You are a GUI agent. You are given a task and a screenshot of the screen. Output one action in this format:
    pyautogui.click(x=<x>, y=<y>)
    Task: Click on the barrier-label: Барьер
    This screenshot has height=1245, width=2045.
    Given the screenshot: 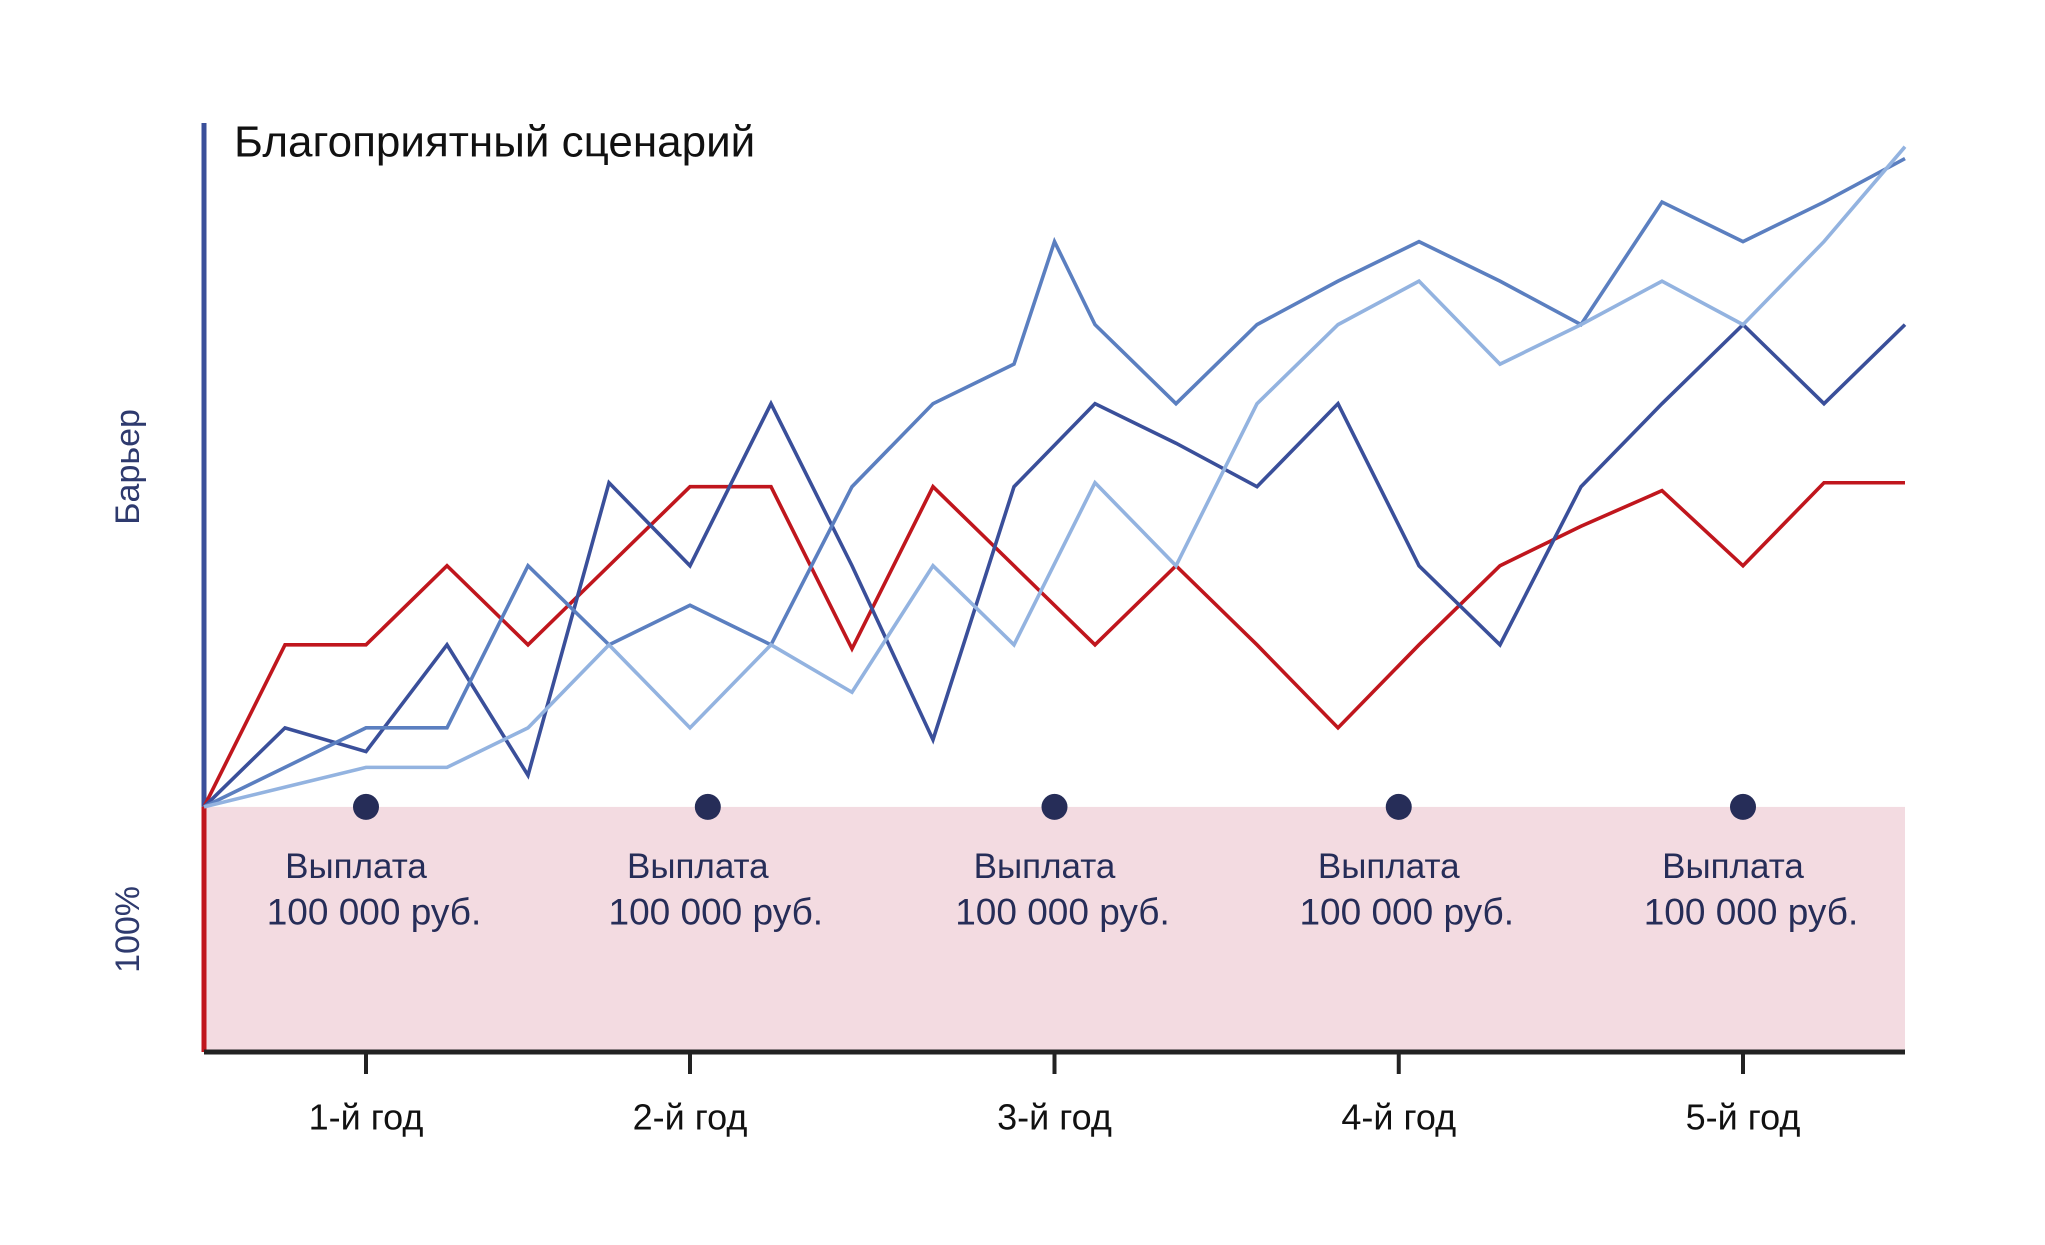 What is the action you would take?
    pyautogui.click(x=128, y=467)
    